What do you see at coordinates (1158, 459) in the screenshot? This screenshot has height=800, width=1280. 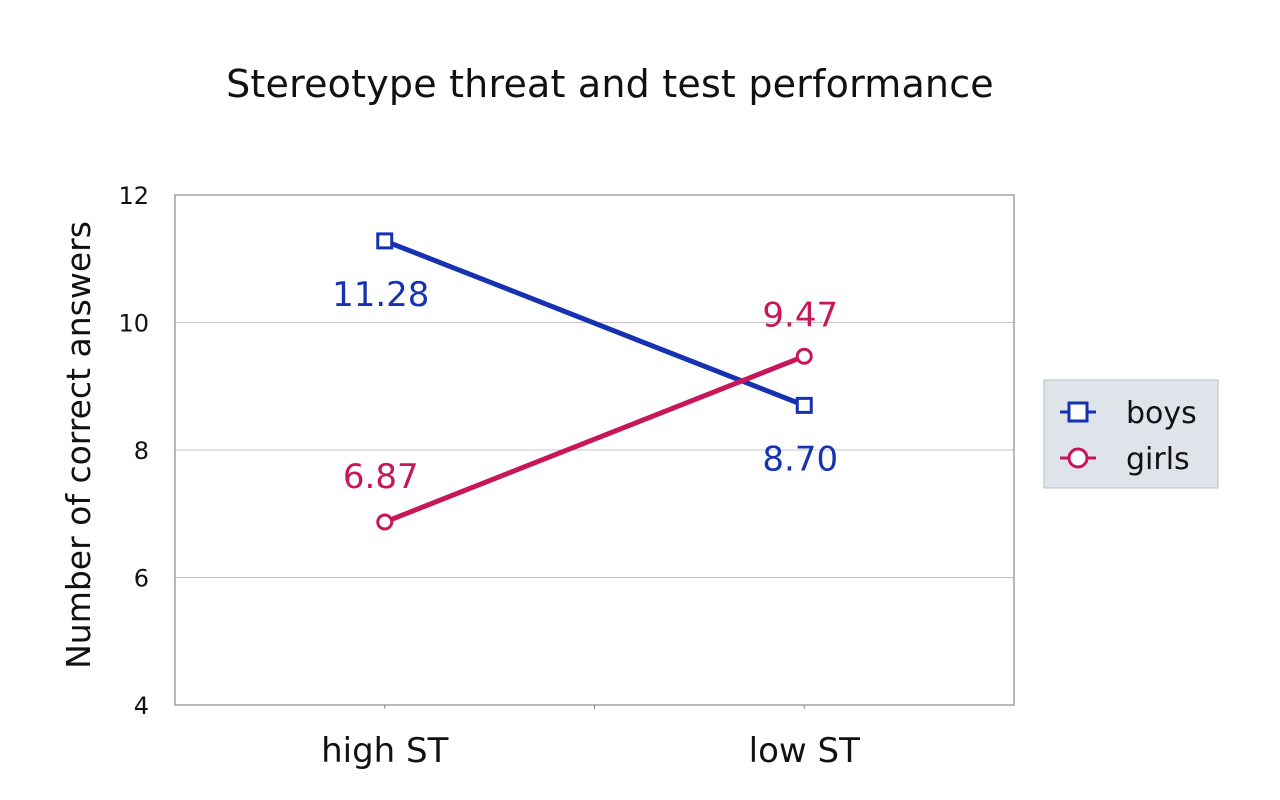 I see `legend-label-girls: girls` at bounding box center [1158, 459].